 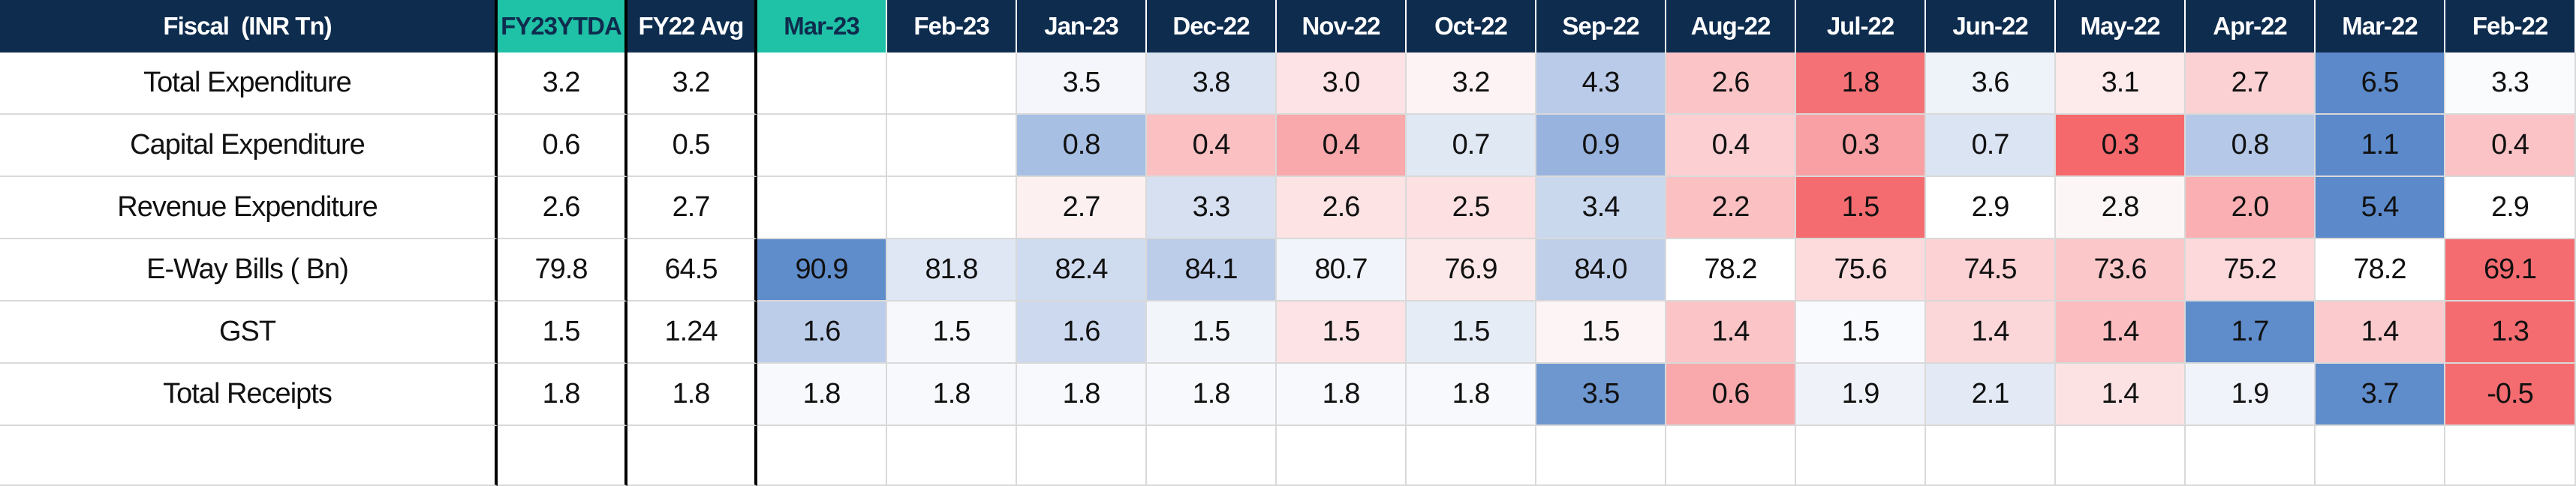 I want to click on value-cell: 75.6, so click(x=1861, y=270).